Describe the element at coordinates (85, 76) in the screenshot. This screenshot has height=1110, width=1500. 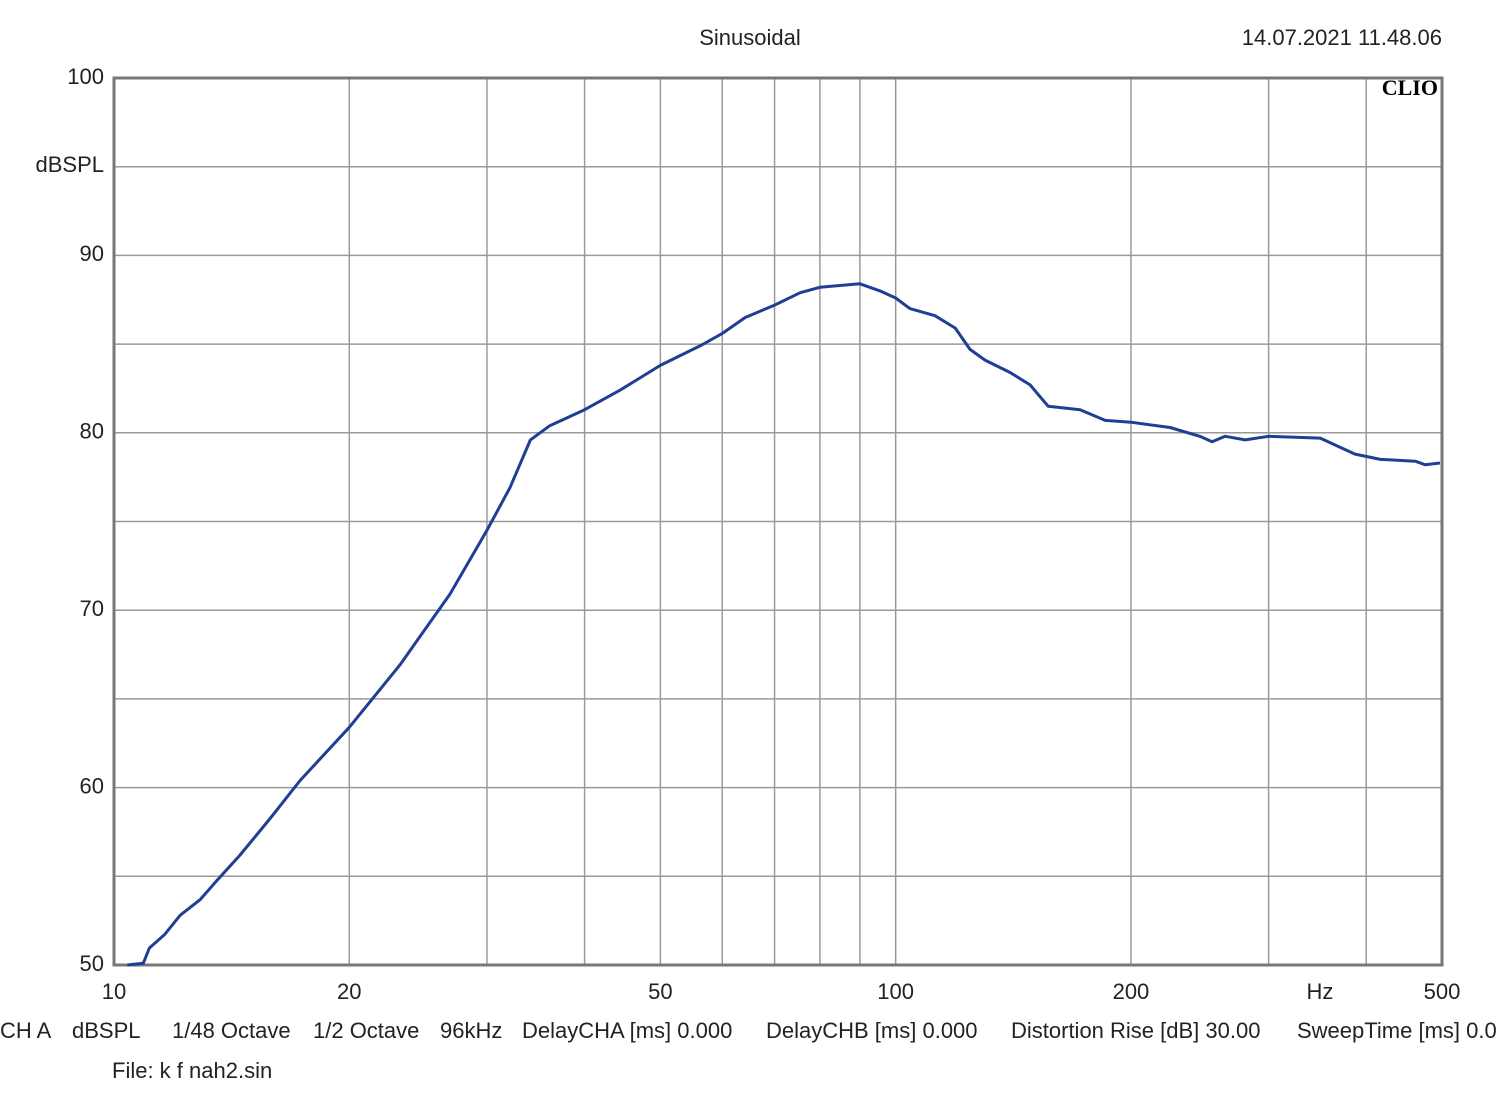
I see `y-tick-label: 100` at that location.